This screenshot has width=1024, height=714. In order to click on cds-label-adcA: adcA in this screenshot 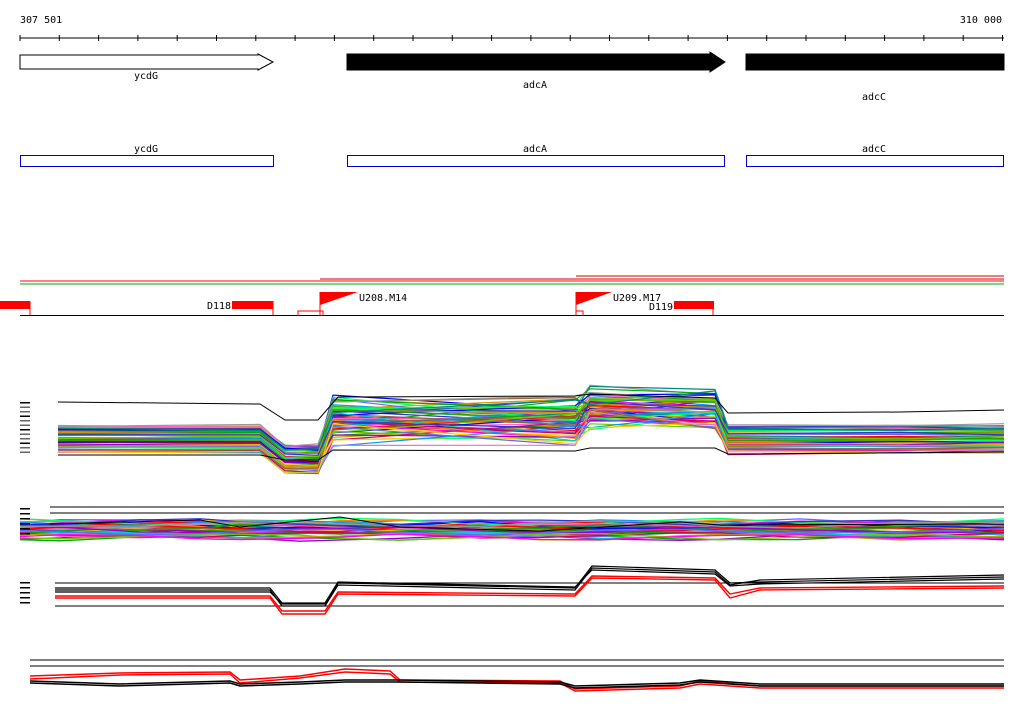, I will do `click(535, 149)`.